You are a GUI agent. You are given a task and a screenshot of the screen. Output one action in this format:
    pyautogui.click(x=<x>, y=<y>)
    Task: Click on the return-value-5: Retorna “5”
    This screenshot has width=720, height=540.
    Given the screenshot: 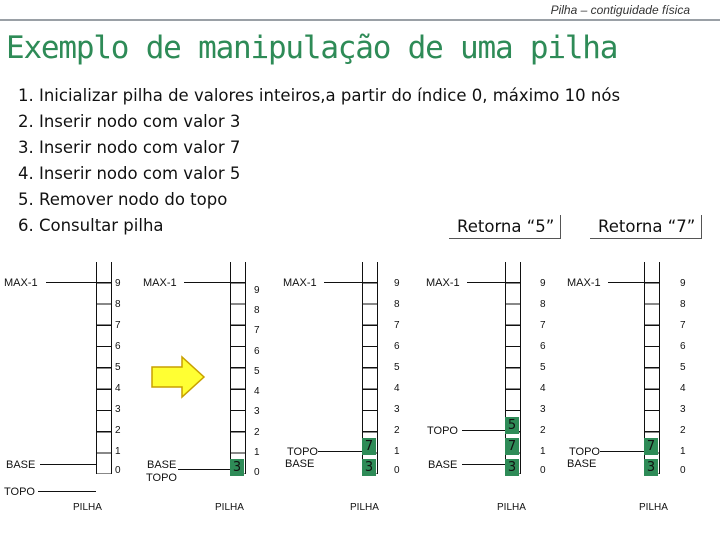 What is the action you would take?
    pyautogui.click(x=505, y=227)
    